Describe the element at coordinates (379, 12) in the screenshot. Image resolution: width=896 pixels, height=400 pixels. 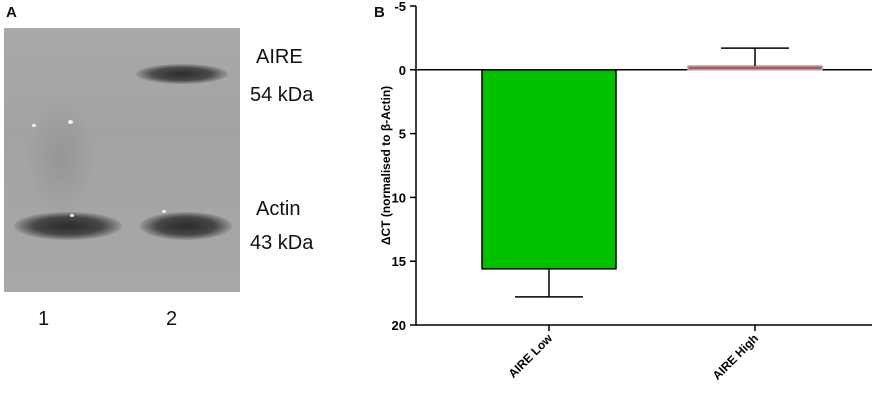
I see `panel-b-label: B` at that location.